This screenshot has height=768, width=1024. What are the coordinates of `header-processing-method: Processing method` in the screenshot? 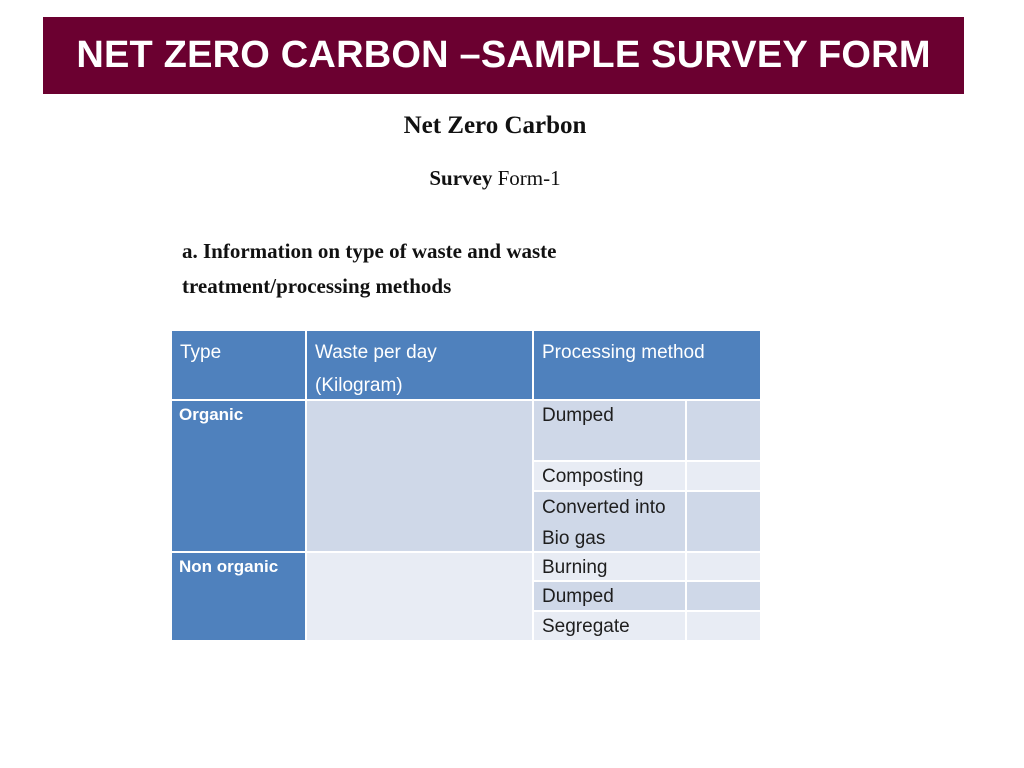 It's located at (647, 365).